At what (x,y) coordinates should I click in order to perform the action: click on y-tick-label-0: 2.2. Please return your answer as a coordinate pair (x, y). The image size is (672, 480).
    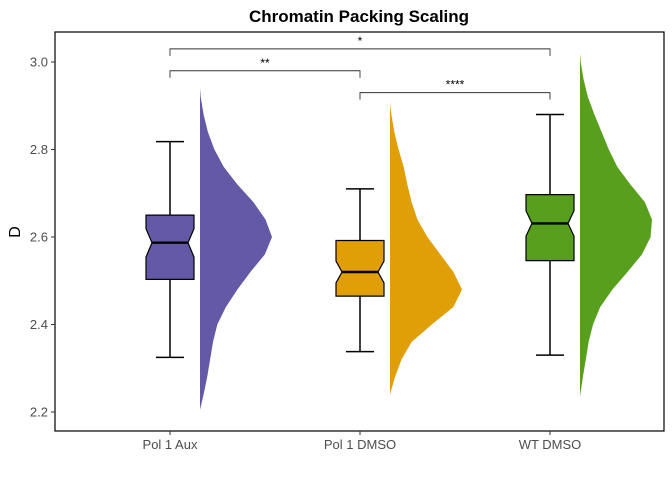
    Looking at the image, I should click on (39, 412).